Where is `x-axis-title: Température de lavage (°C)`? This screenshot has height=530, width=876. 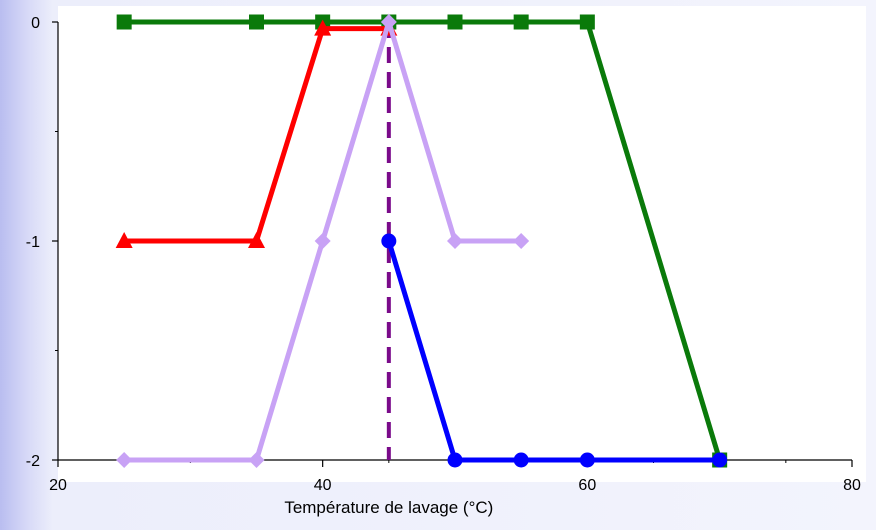 x-axis-title: Température de lavage (°C) is located at coordinates (388, 507).